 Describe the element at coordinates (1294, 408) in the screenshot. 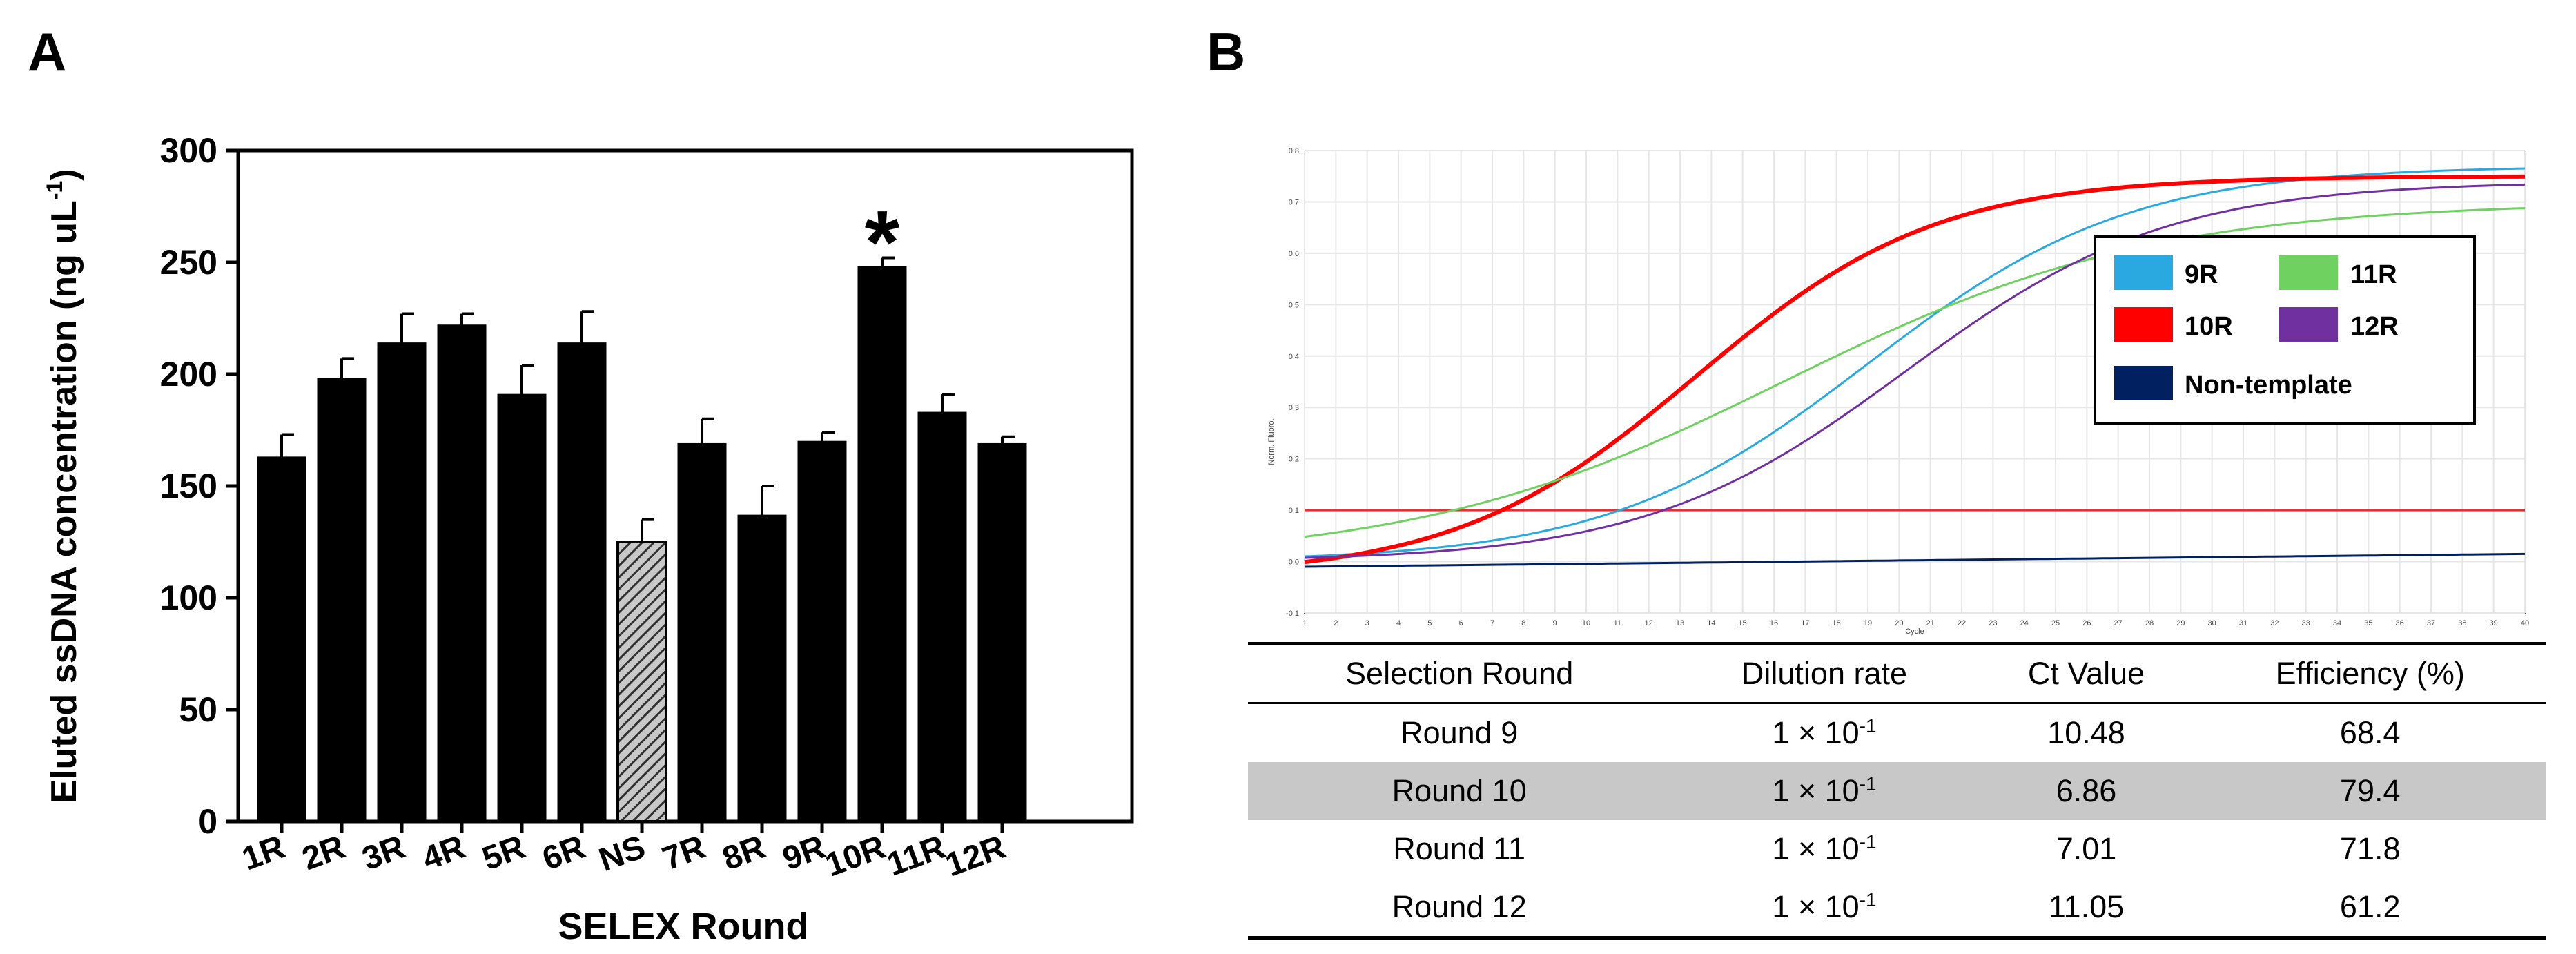

I see `y-tick-label-b: 0.3` at that location.